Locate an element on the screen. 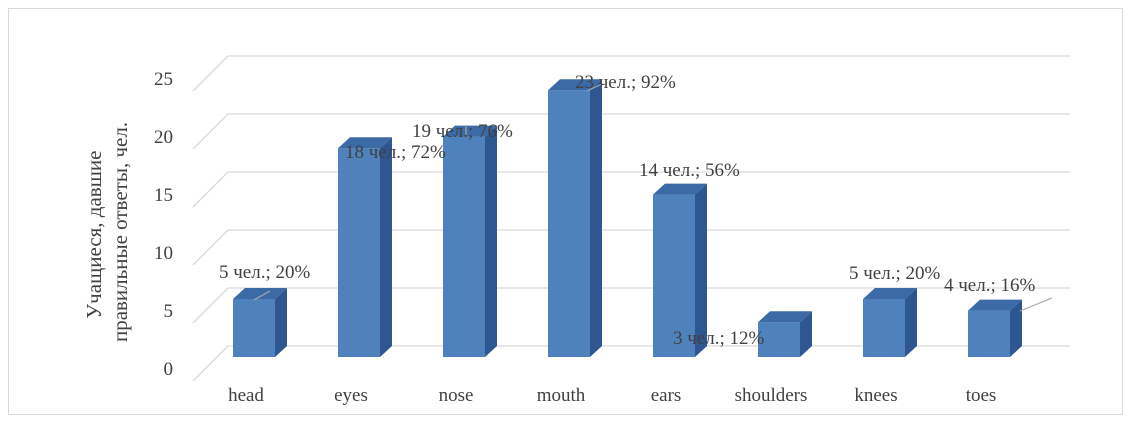 This screenshot has width=1131, height=423. category-label: shoulders is located at coordinates (771, 395).